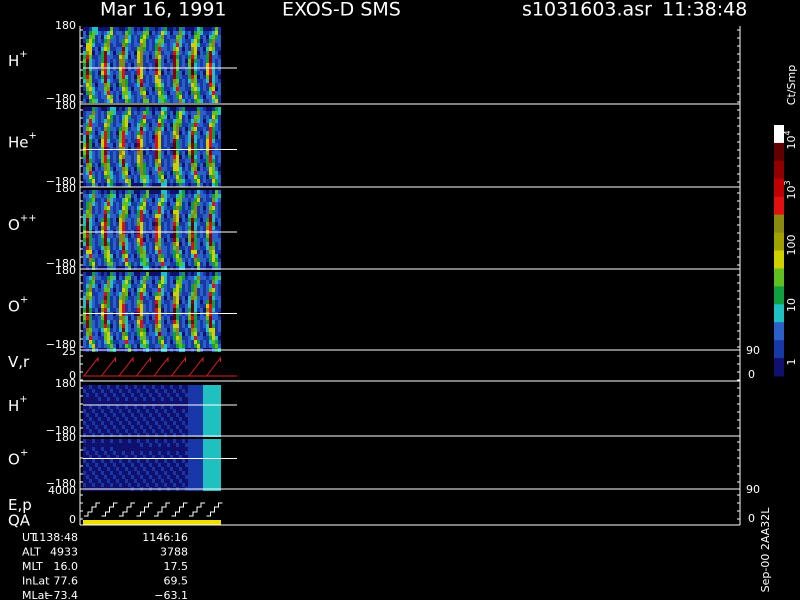 The image size is (800, 600). What do you see at coordinates (61, 344) in the screenshot?
I see `tick-label: −180` at bounding box center [61, 344].